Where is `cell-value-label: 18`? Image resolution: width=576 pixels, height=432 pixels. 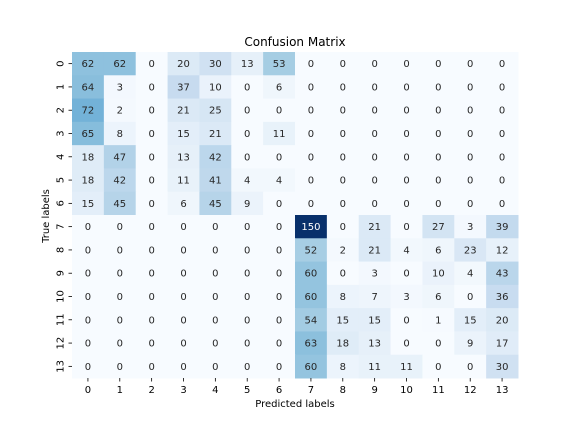 cell-value-label: 18 is located at coordinates (342, 344).